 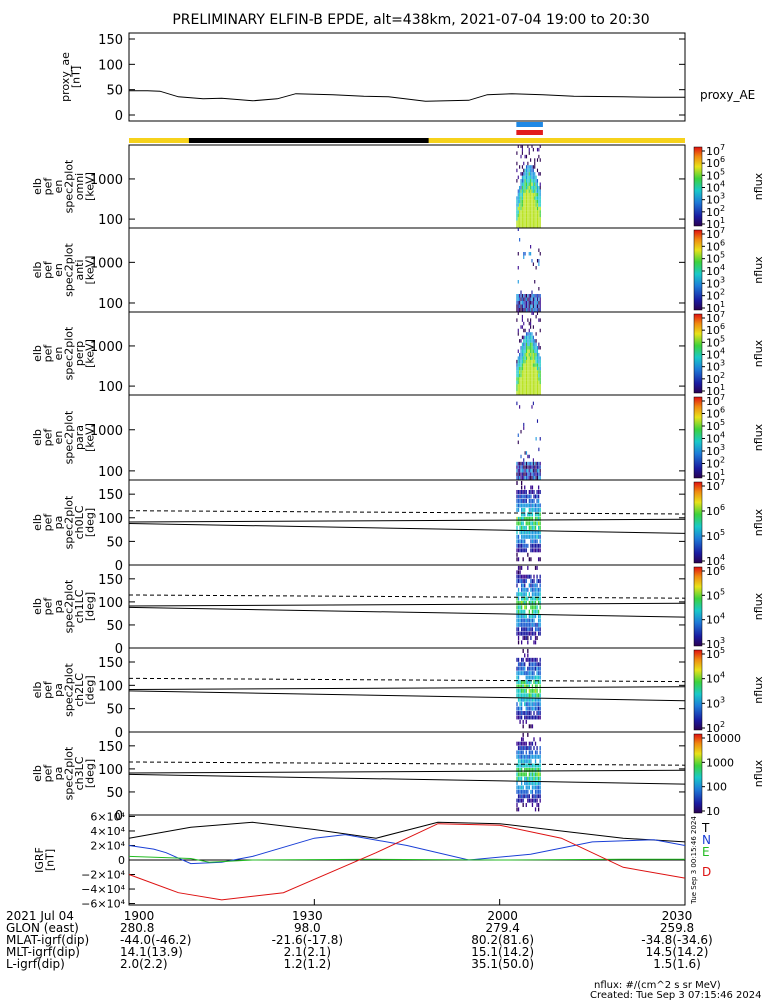 What do you see at coordinates (407, 96) in the screenshot?
I see `proxy-ae-line` at bounding box center [407, 96].